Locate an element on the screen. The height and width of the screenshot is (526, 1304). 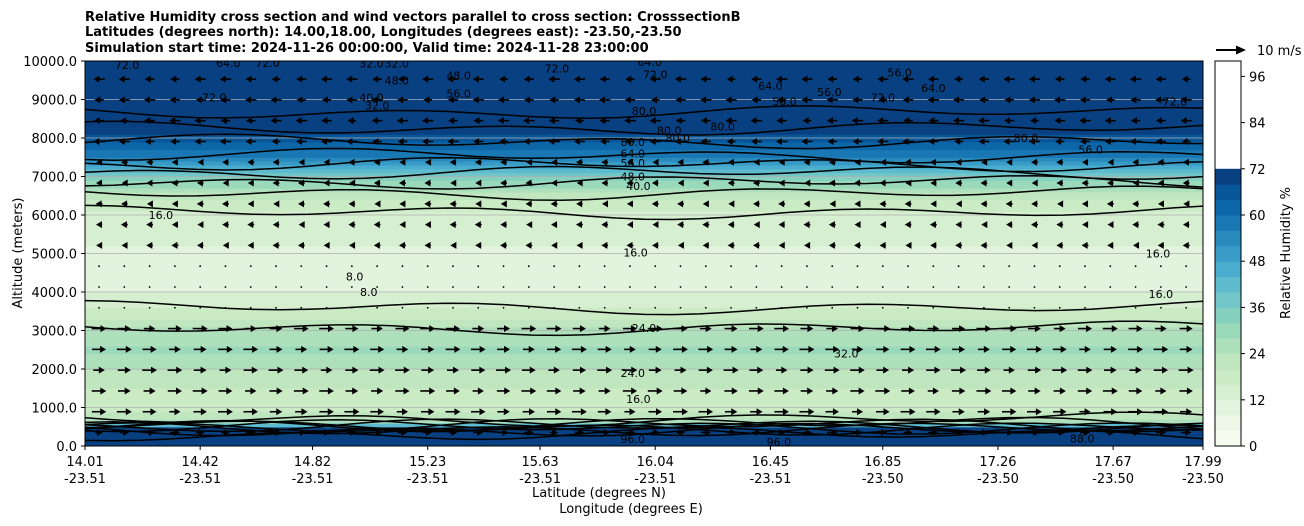
x-tick-label-lon: -23.50 is located at coordinates (1113, 479).